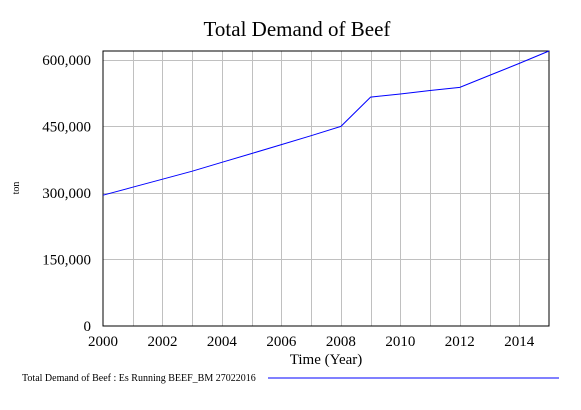 The width and height of the screenshot is (581, 410). Describe the element at coordinates (400, 342) in the screenshot. I see `x-tick-label: 2010` at that location.